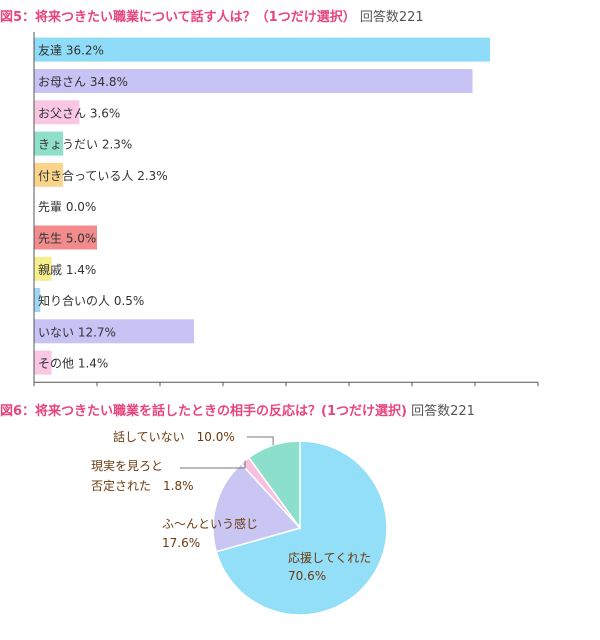 This screenshot has width=600, height=640. What do you see at coordinates (97, 389) in the screenshot?
I see `x-tick-label-2: 5` at bounding box center [97, 389].